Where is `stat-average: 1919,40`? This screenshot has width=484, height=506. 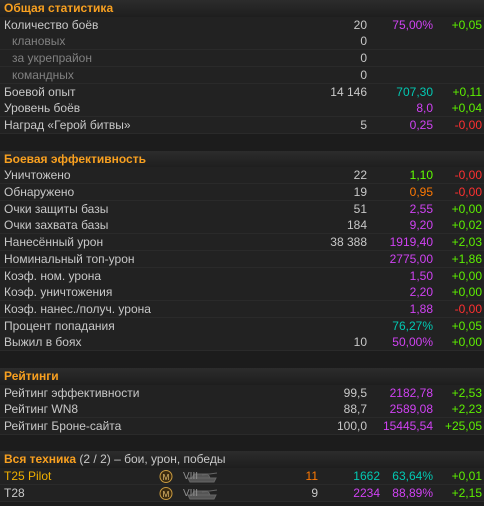
stat-average: 1919,40 is located at coordinates (411, 242).